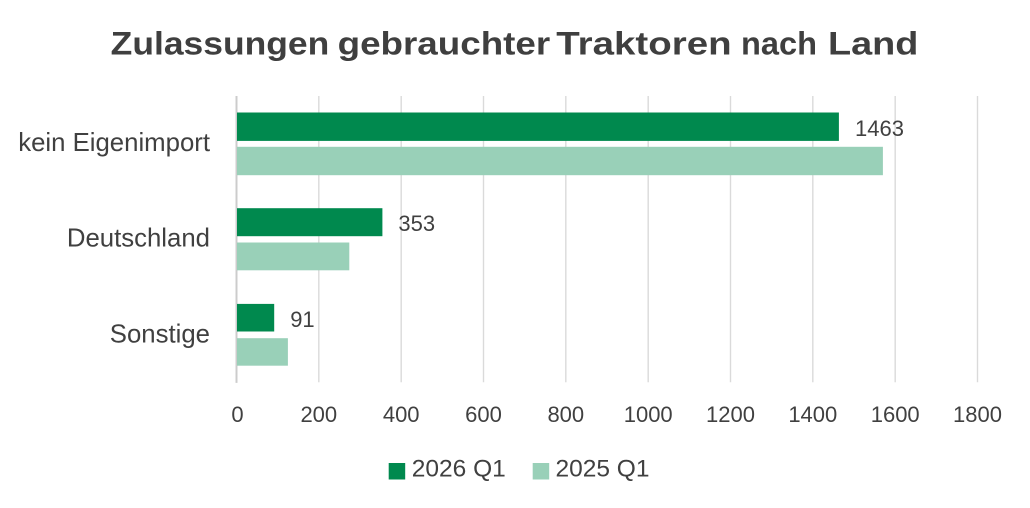  I want to click on svg-text: 2026 Q1, so click(459, 468).